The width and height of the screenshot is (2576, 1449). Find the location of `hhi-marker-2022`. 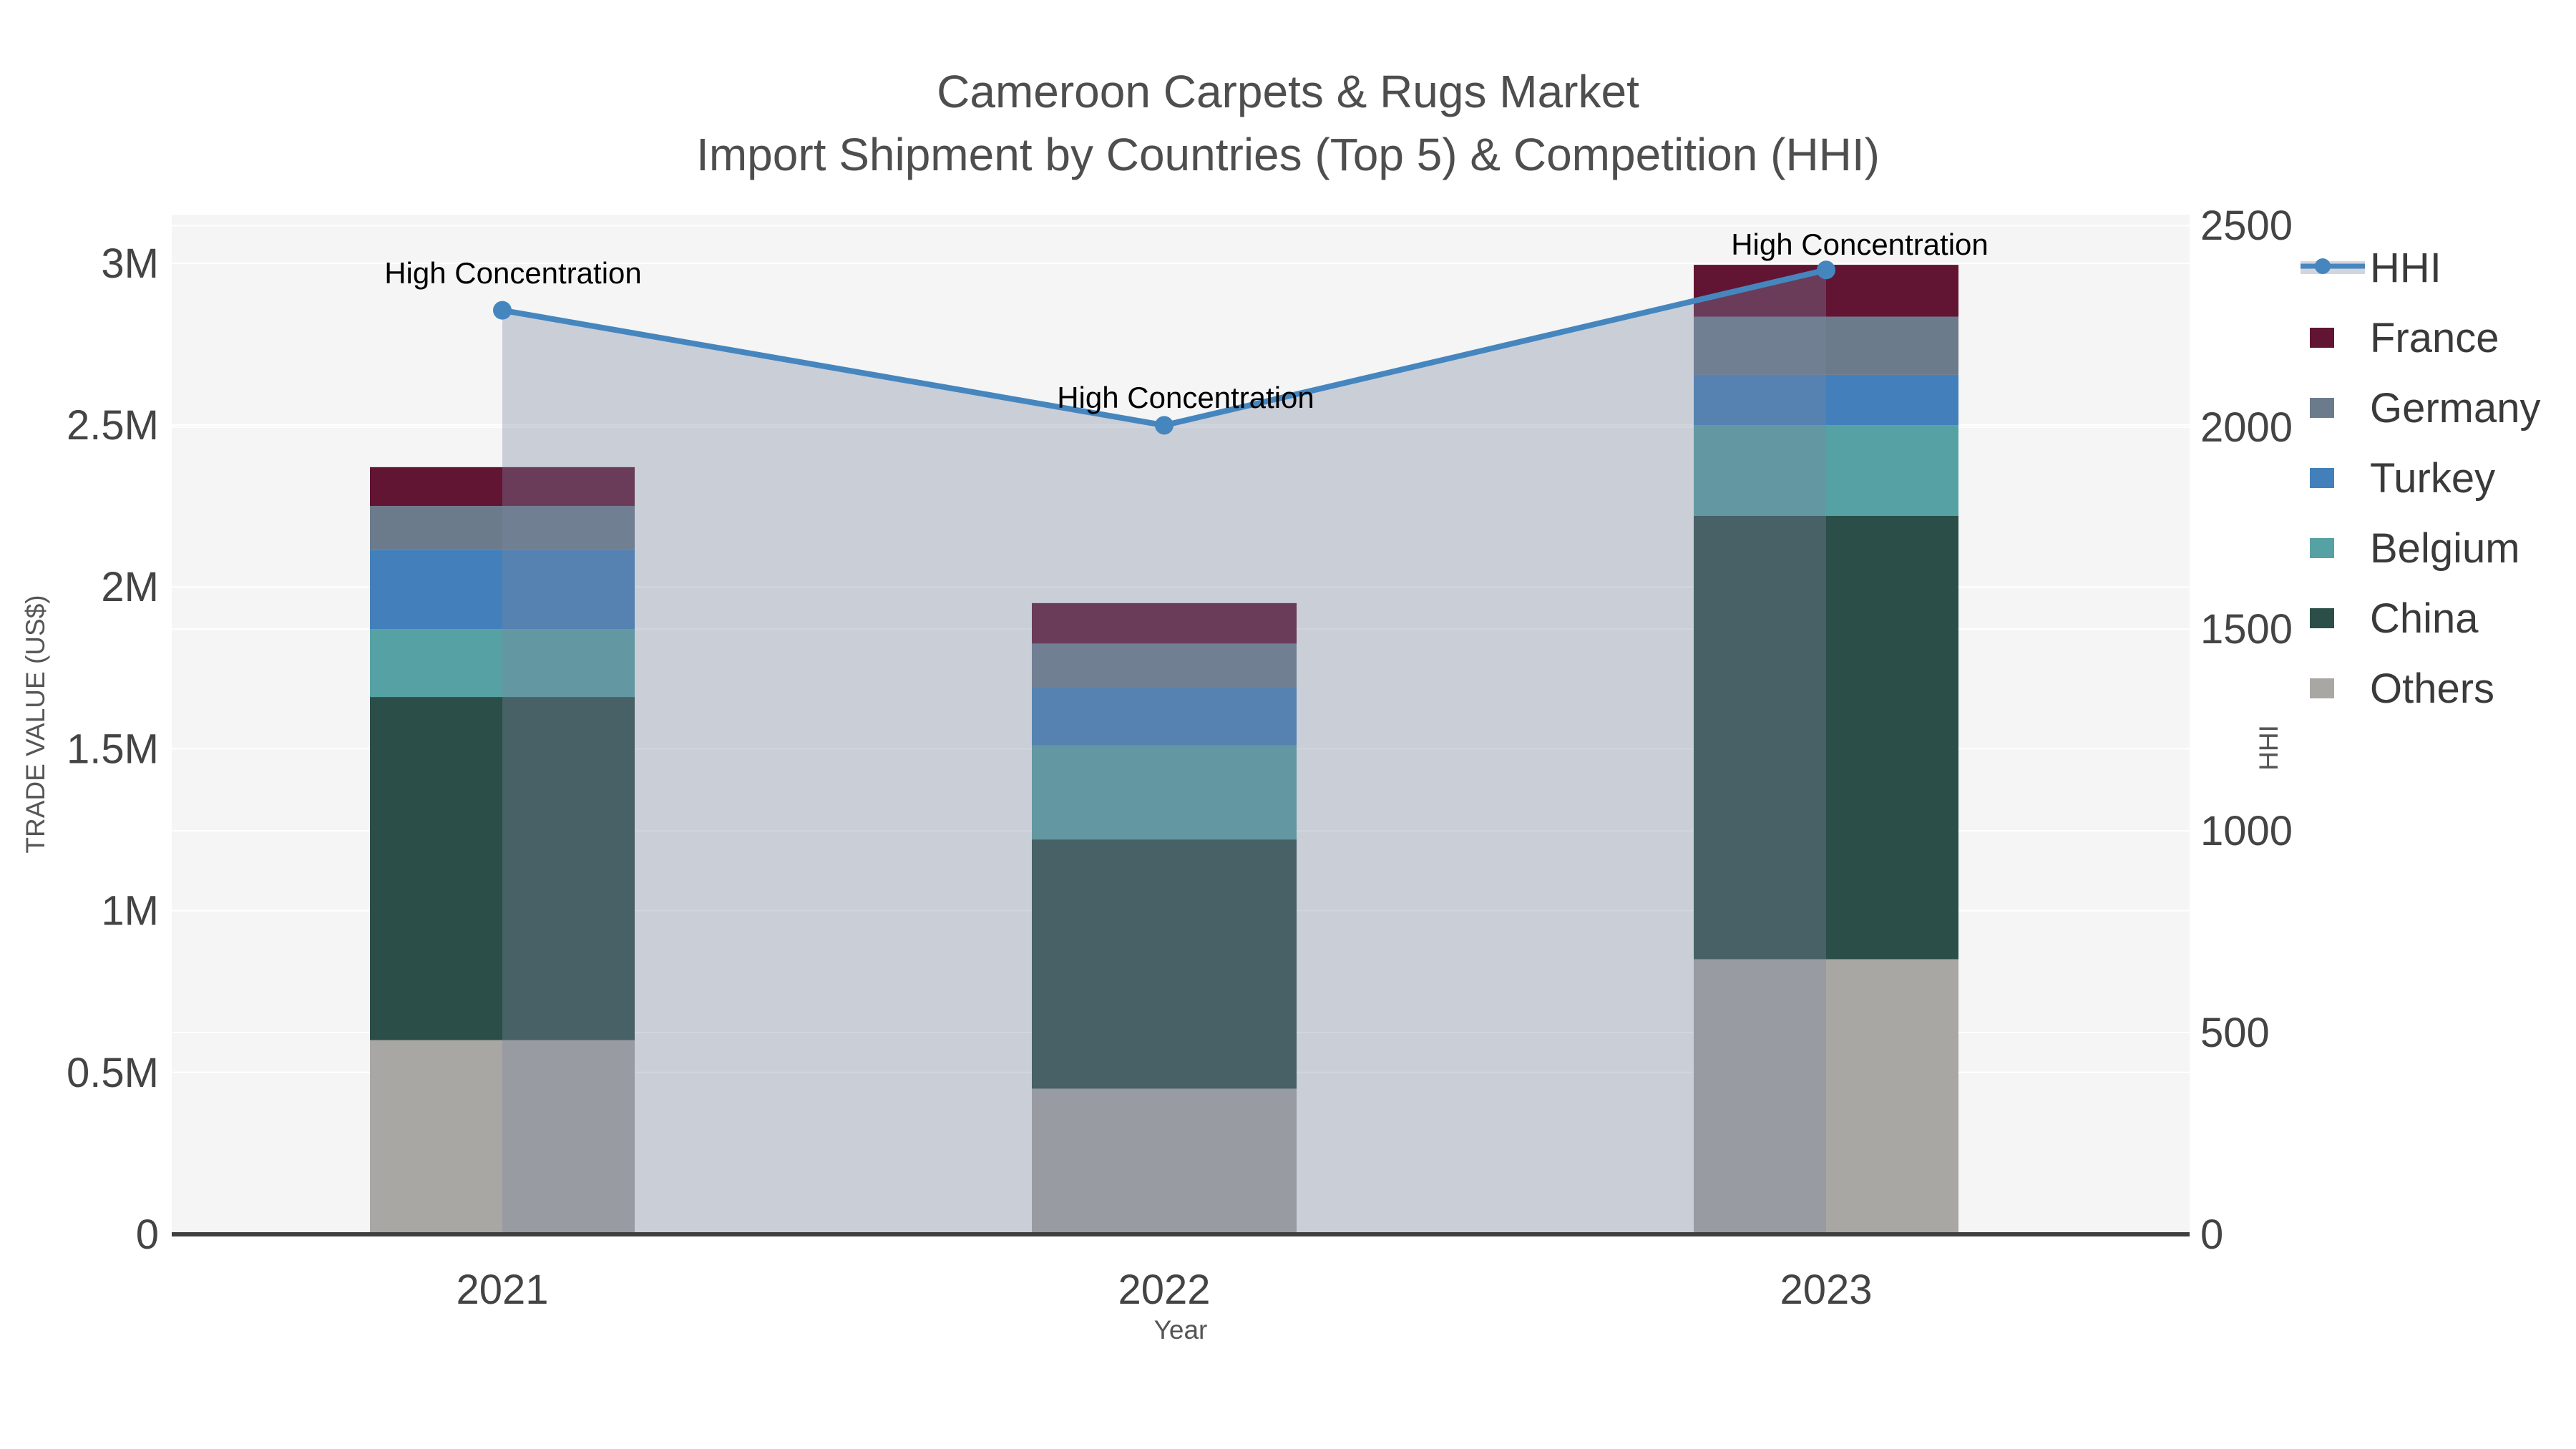

hhi-marker-2022 is located at coordinates (1164, 425).